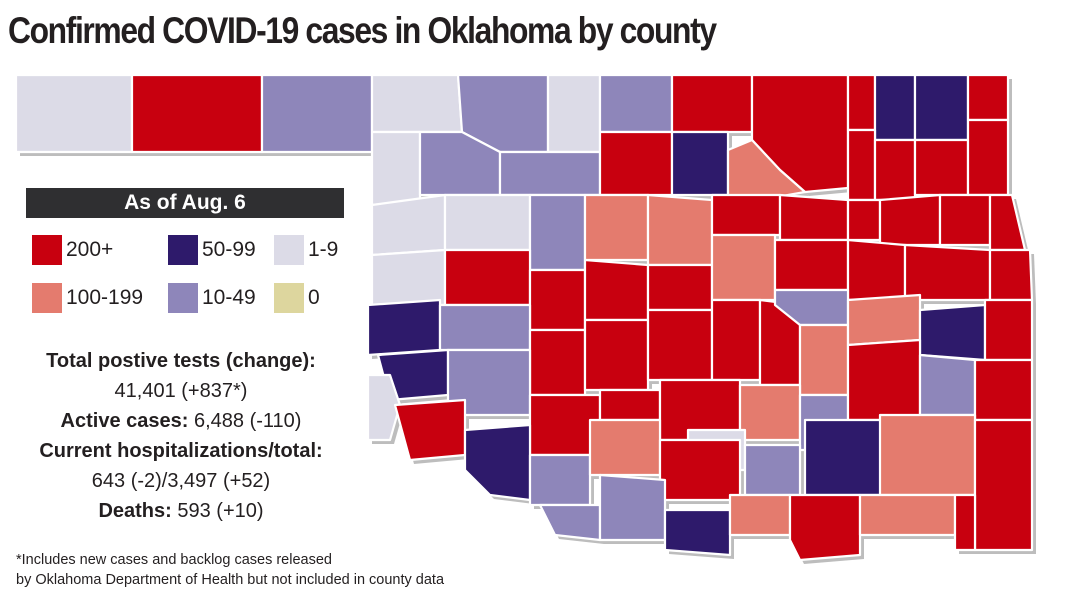 This screenshot has height=597, width=1075. Describe the element at coordinates (417, 103) in the screenshot. I see `county-n1` at that location.